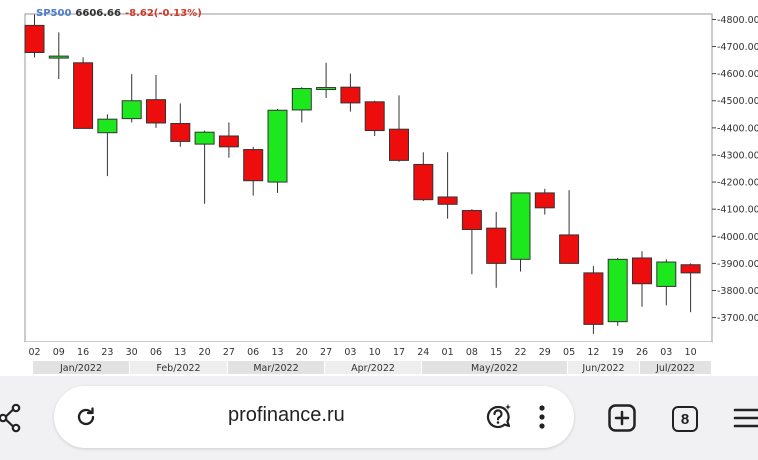 Image resolution: width=758 pixels, height=460 pixels. What do you see at coordinates (622, 418) in the screenshot?
I see `new-tab-icon` at bounding box center [622, 418].